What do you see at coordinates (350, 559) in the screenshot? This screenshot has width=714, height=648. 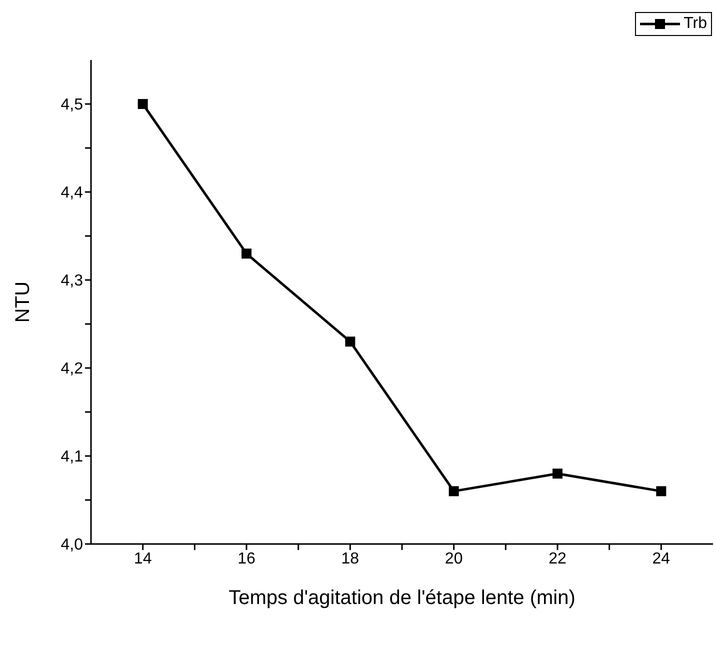 I see `x-tick-label: 18` at bounding box center [350, 559].